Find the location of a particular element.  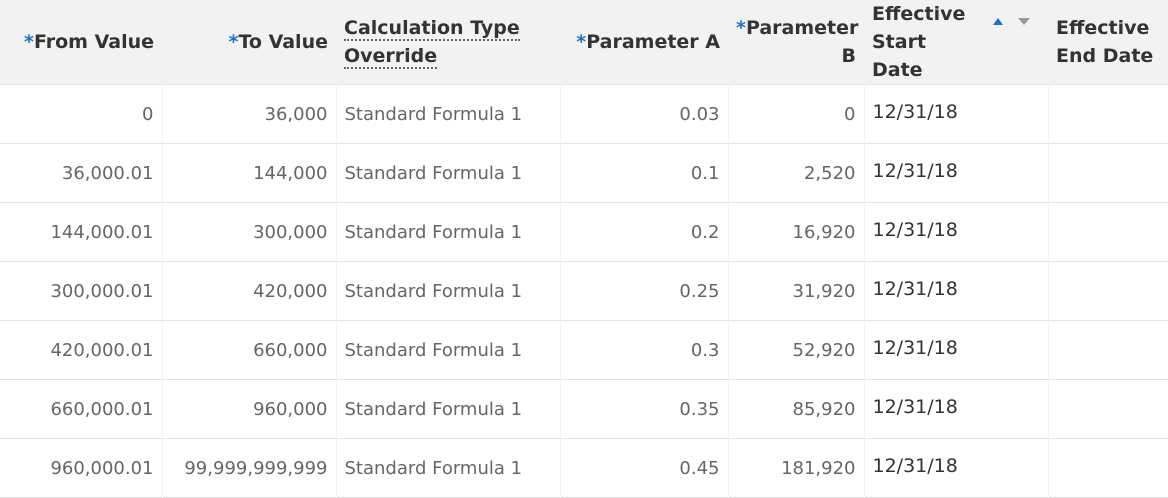

column-label: Parameter B is located at coordinates (802, 42).